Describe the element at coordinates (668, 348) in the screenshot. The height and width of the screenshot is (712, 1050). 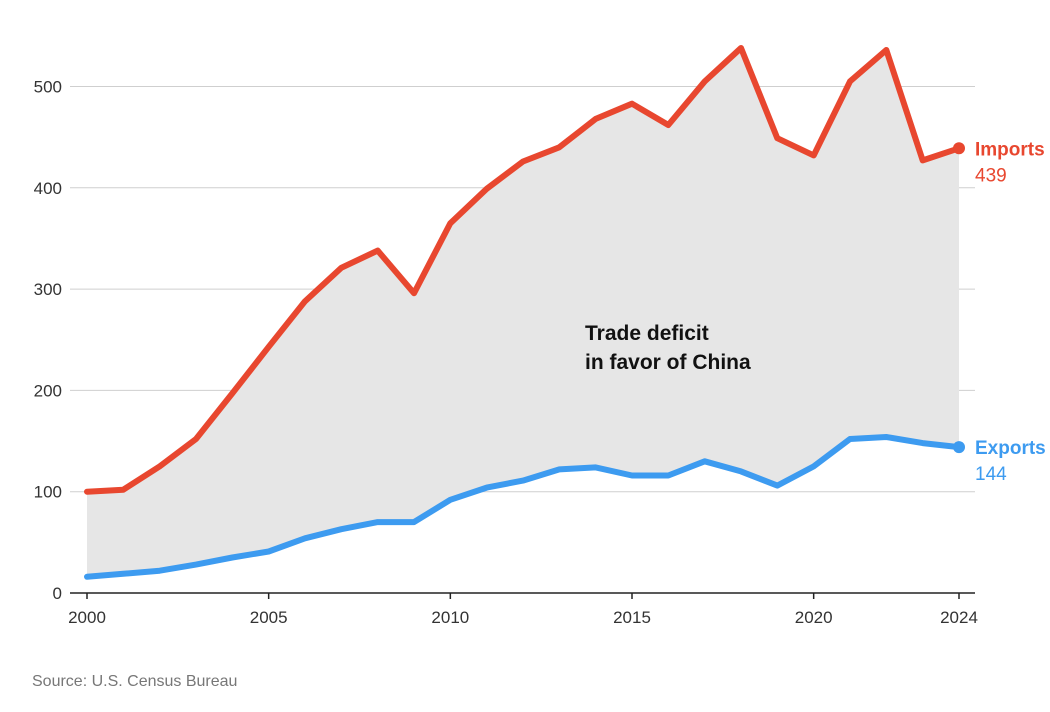
I see `annotation: Trade deficit in favor of China` at that location.